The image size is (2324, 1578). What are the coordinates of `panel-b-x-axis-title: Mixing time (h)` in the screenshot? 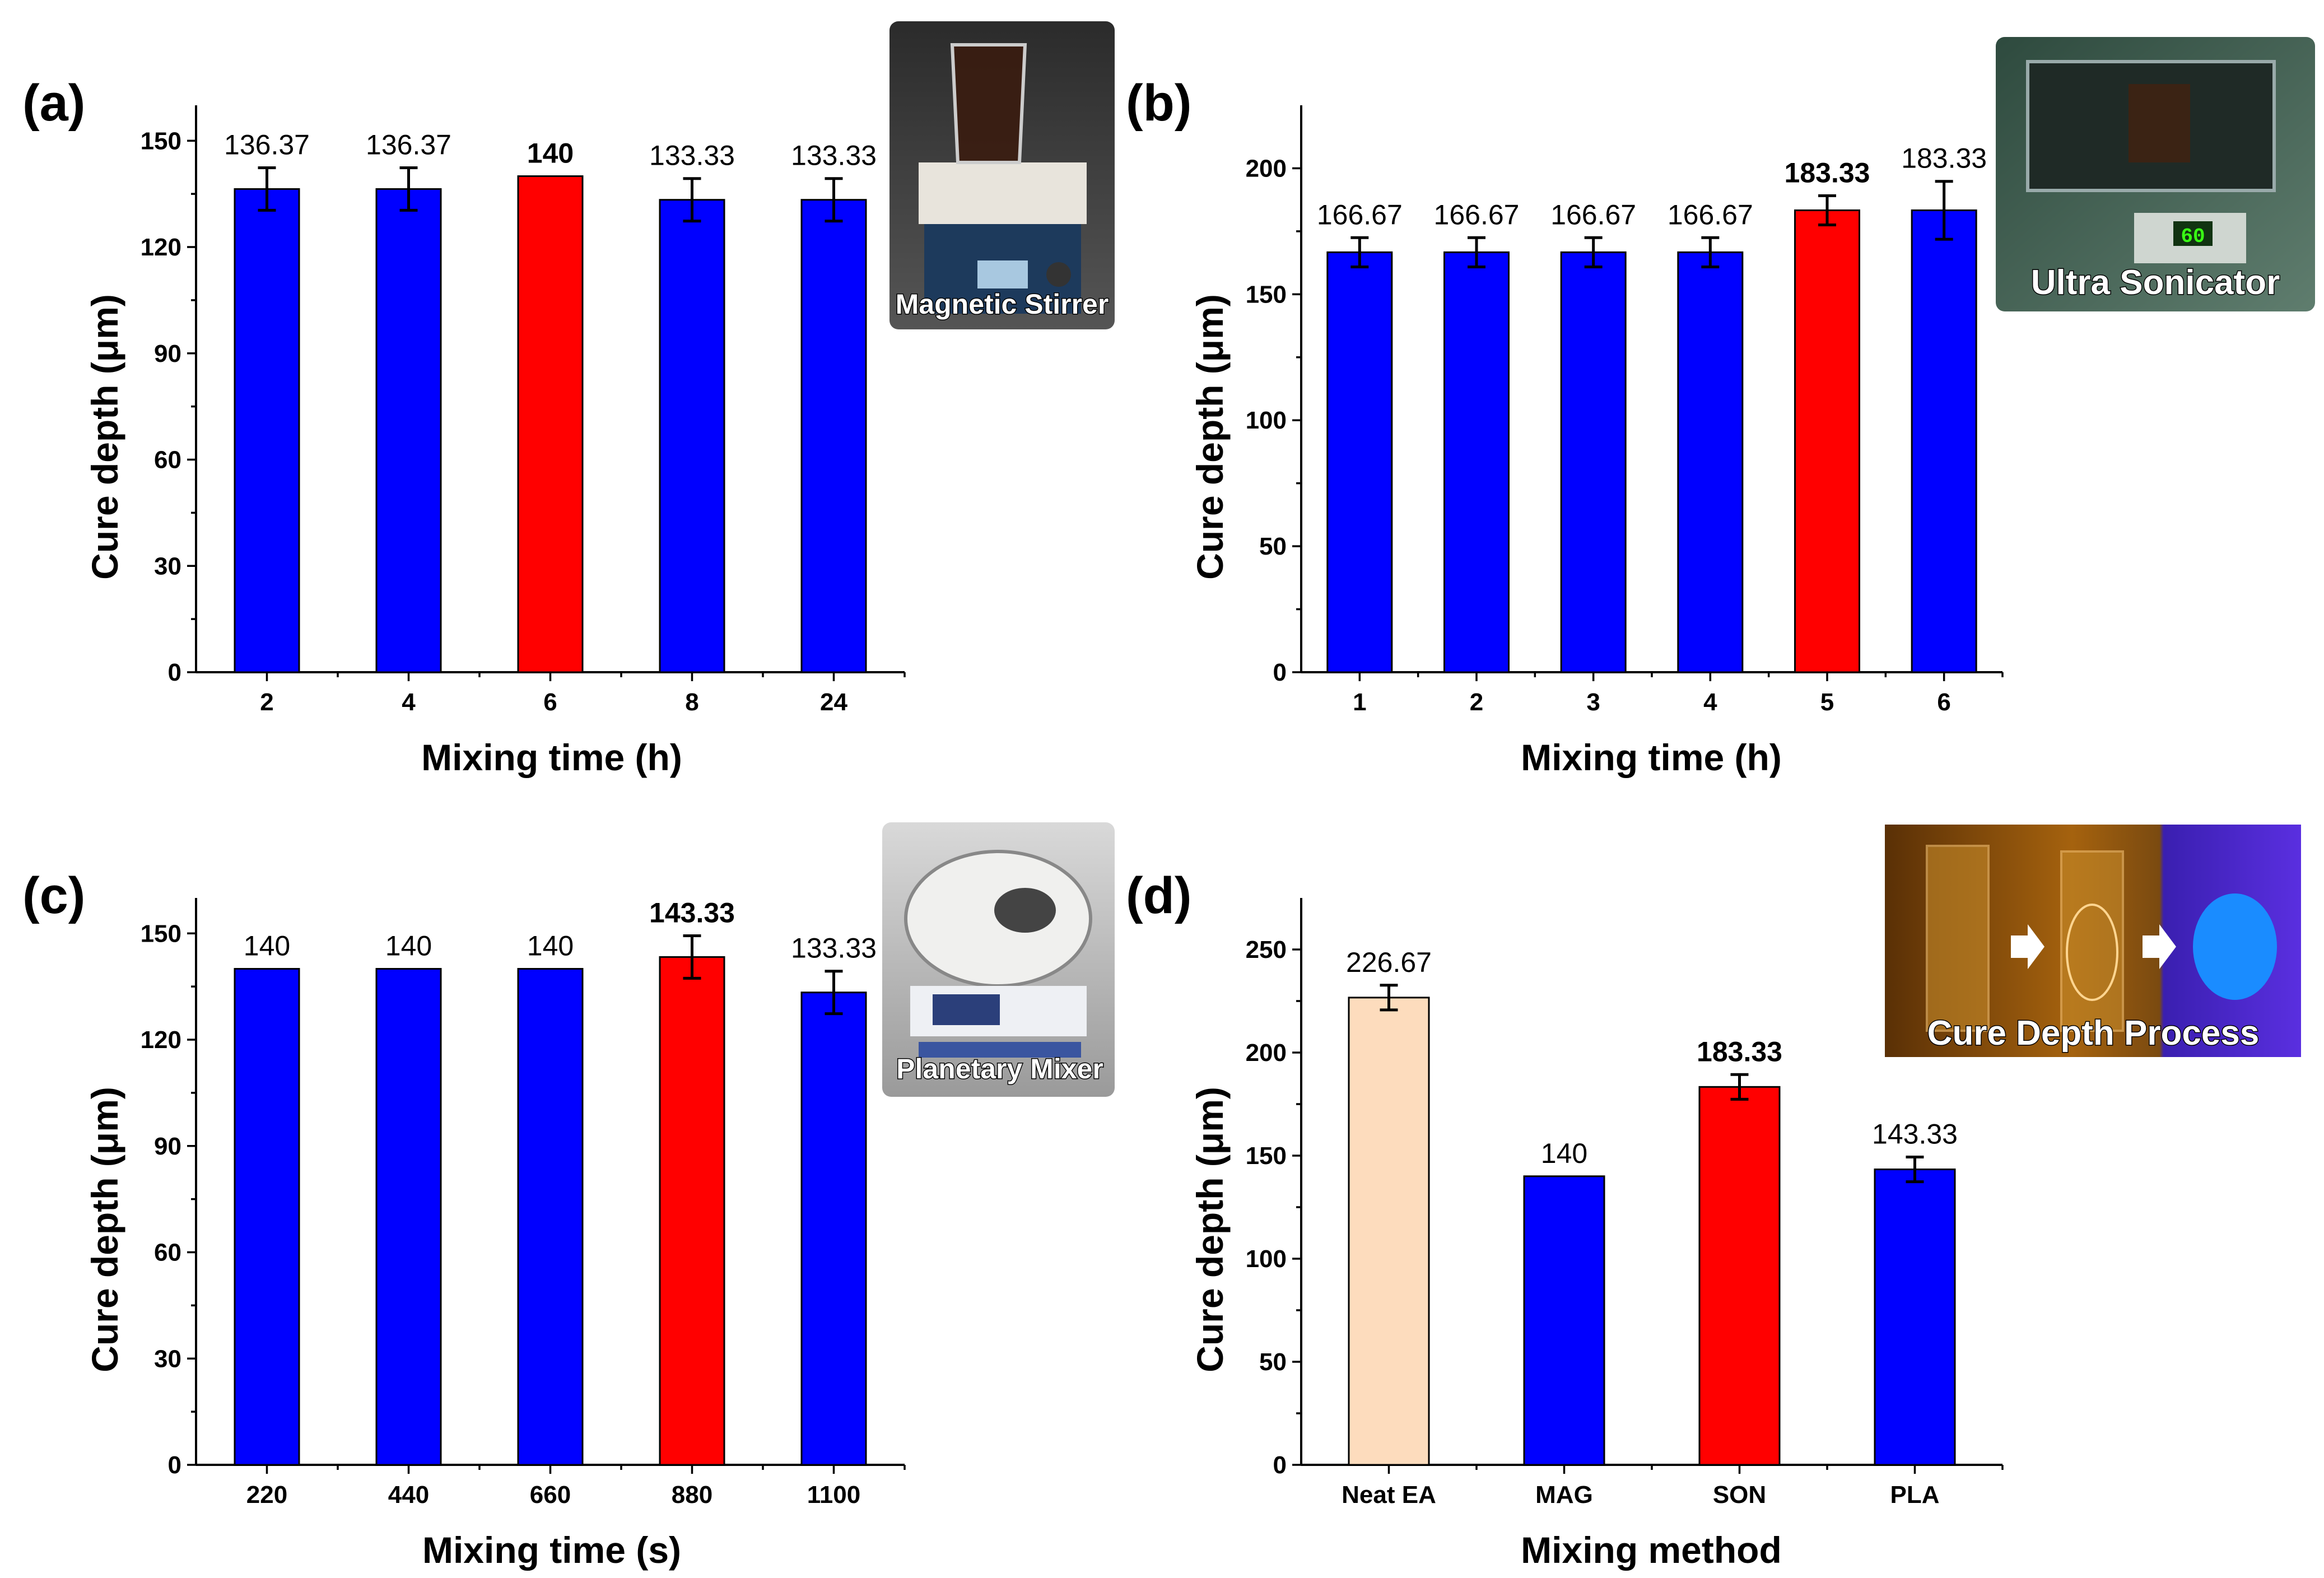 It's located at (1651, 757).